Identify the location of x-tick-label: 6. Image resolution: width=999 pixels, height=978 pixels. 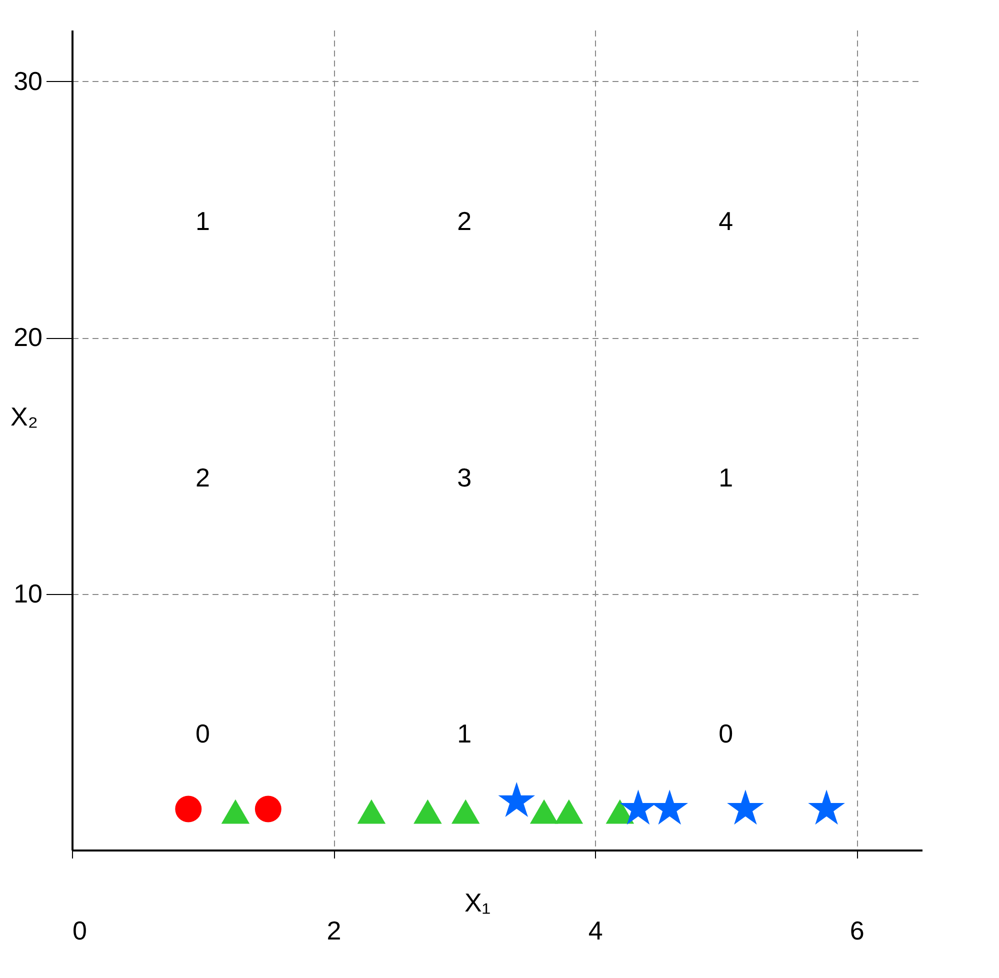
(857, 931).